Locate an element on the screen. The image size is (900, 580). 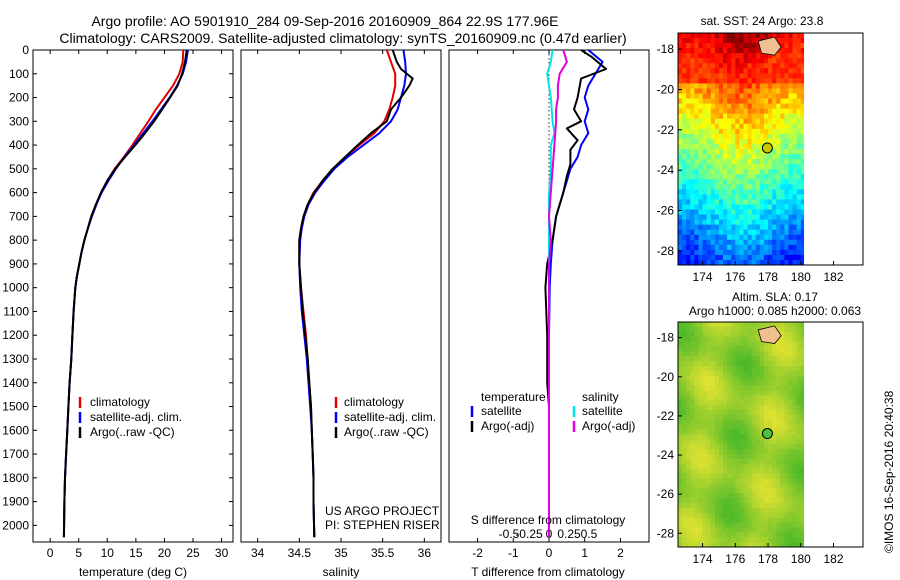
x-tick-label: 2 is located at coordinates (620, 553).